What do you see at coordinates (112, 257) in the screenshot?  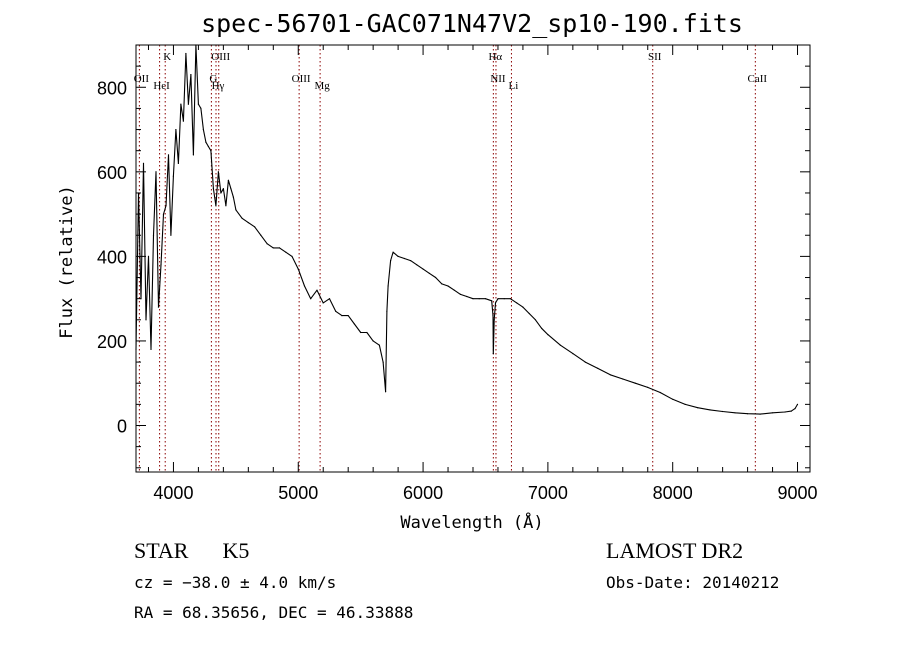 I see `y-tick-label: 400` at bounding box center [112, 257].